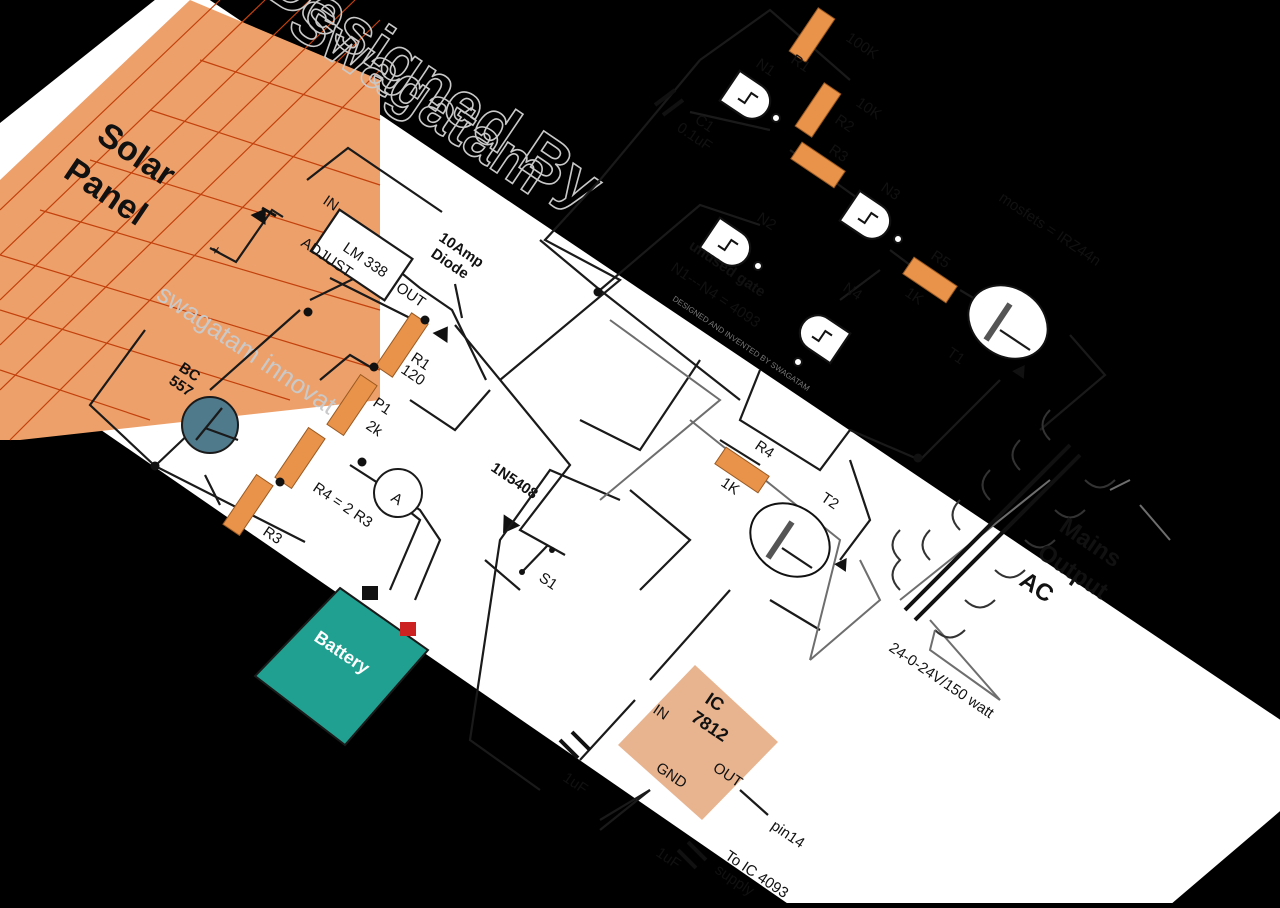 This screenshot has width=1280, height=908. I want to click on p1-potentiometer: P1 2k, so click(360, 406).